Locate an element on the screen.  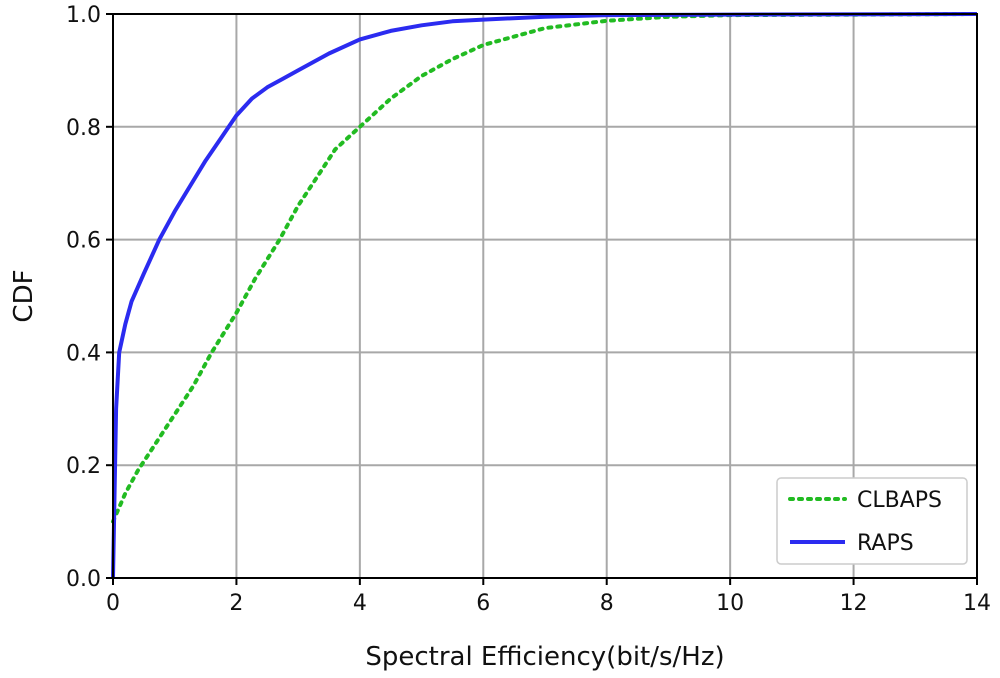
y-tick-label-3: 0.6 is located at coordinates (83, 241).